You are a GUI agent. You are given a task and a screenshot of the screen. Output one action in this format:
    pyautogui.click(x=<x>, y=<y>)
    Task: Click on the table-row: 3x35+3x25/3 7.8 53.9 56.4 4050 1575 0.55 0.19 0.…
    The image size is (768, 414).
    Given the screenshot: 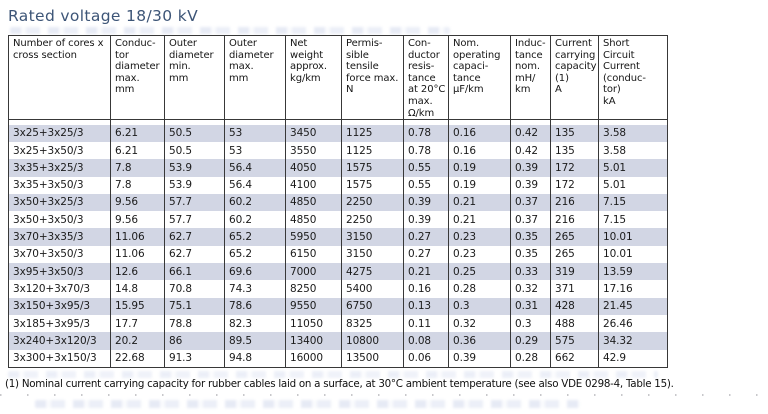 What is the action you would take?
    pyautogui.click(x=338, y=168)
    